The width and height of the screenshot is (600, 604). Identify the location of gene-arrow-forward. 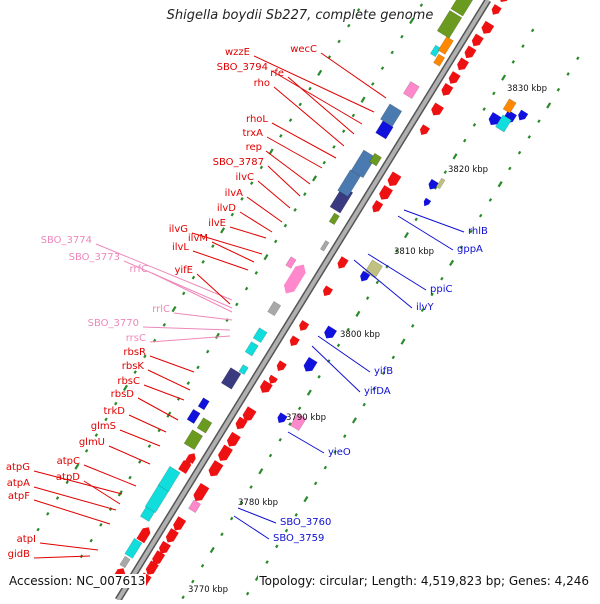
(185, 465).